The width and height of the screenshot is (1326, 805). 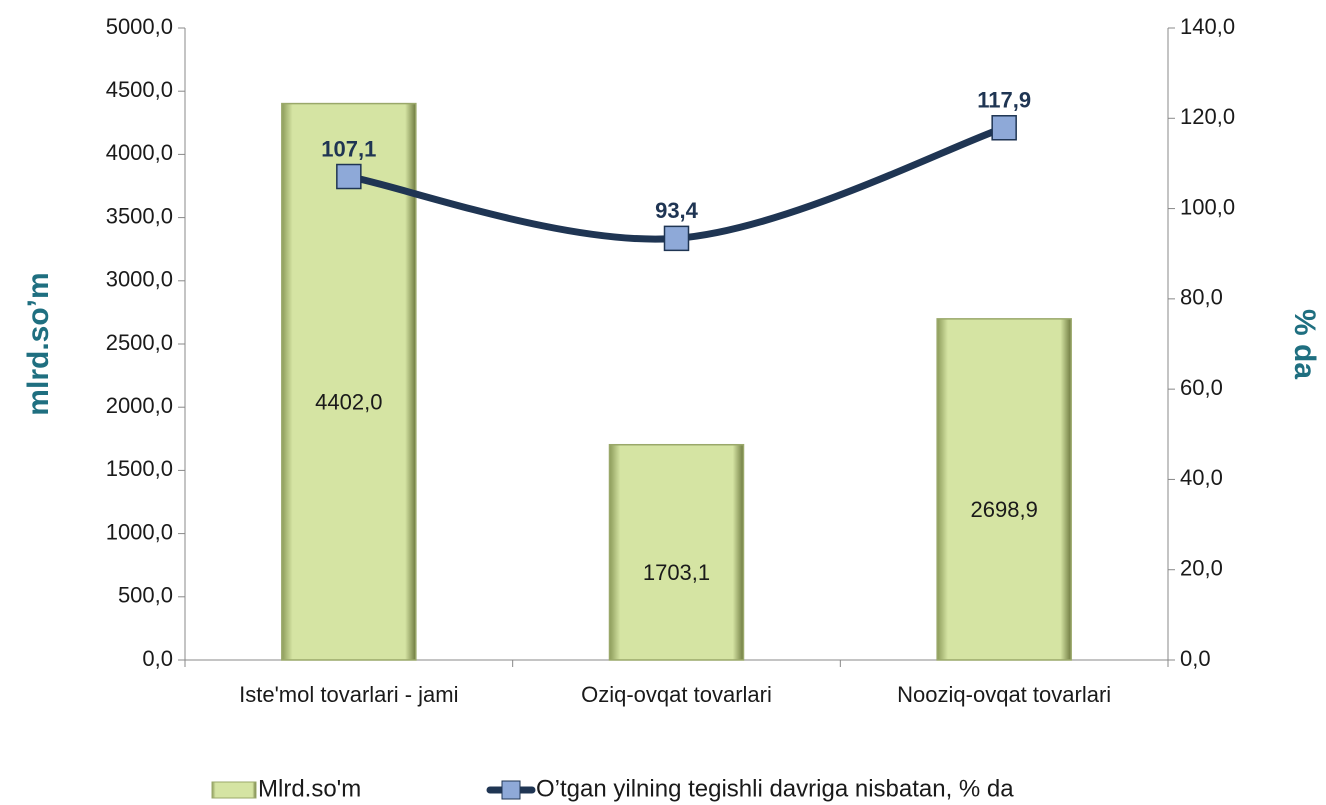 What do you see at coordinates (1004, 100) in the screenshot?
I see `point-label: 117,9` at bounding box center [1004, 100].